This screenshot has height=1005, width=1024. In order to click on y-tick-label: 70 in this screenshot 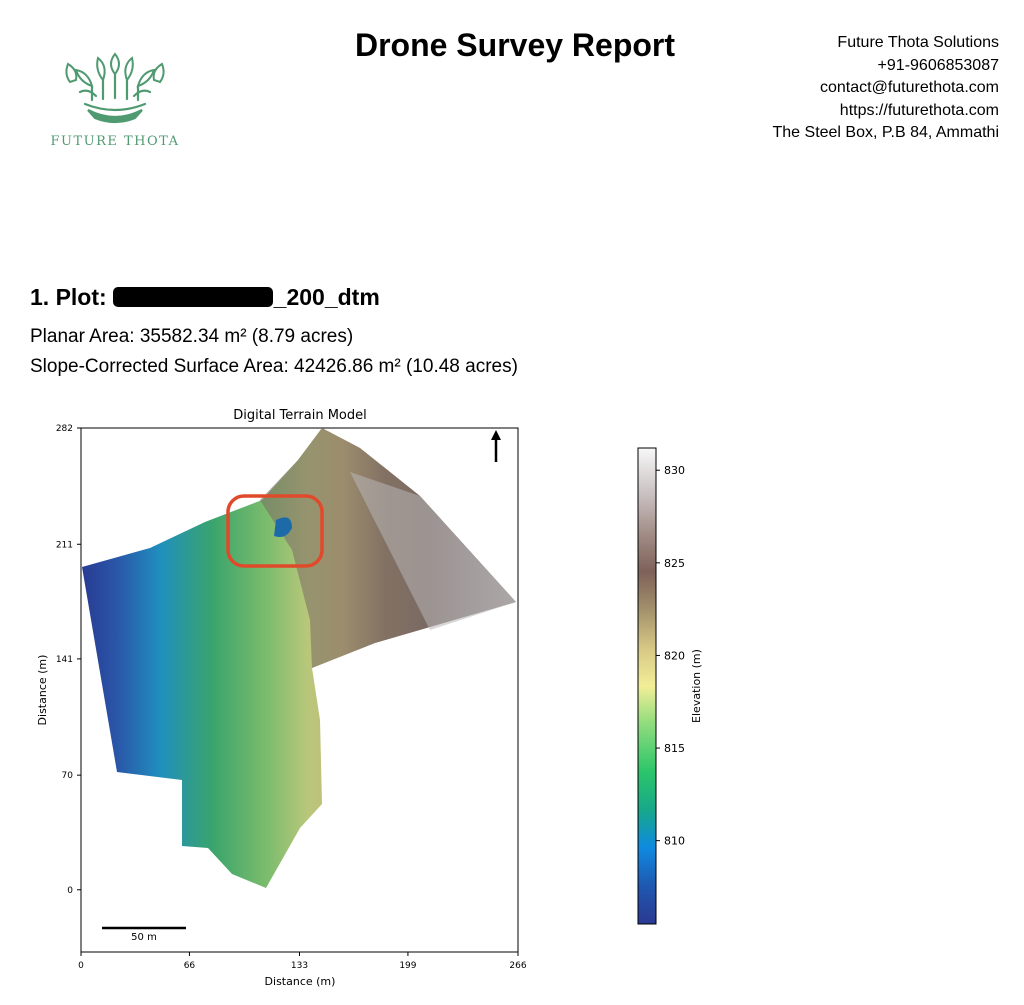, I will do `click(68, 776)`.